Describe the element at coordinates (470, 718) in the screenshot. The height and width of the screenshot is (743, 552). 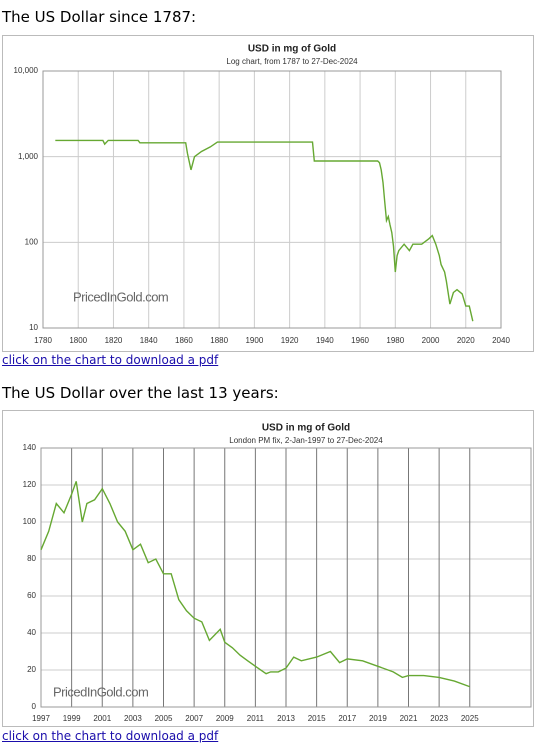
I see `x-tick-label: 2025` at that location.